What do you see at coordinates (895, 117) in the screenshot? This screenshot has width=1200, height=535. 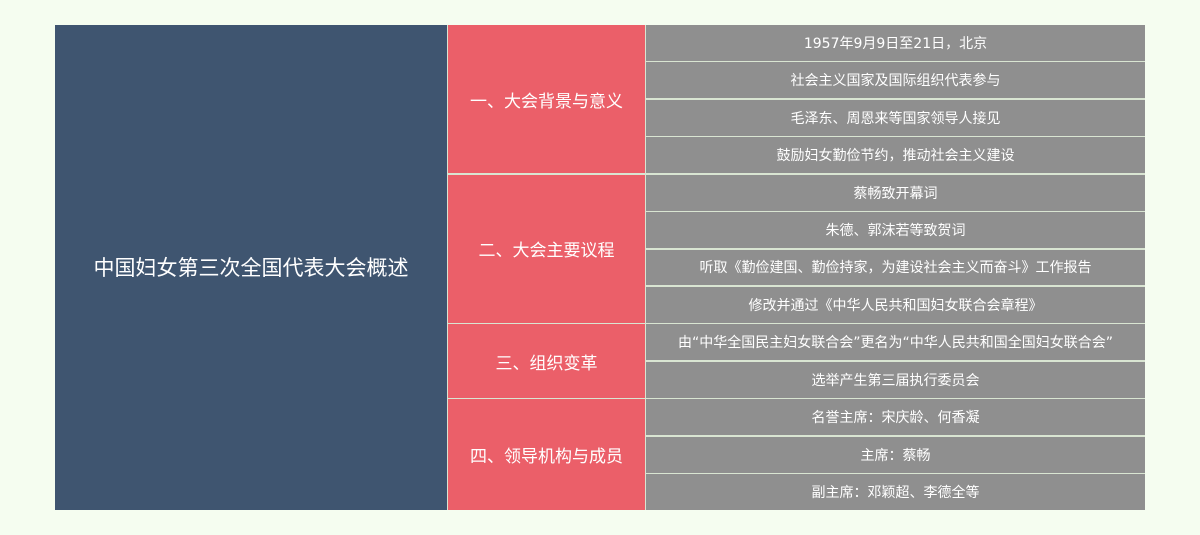 I see `leaf-node: 毛泽东、周恩来等国家领导人接见` at bounding box center [895, 117].